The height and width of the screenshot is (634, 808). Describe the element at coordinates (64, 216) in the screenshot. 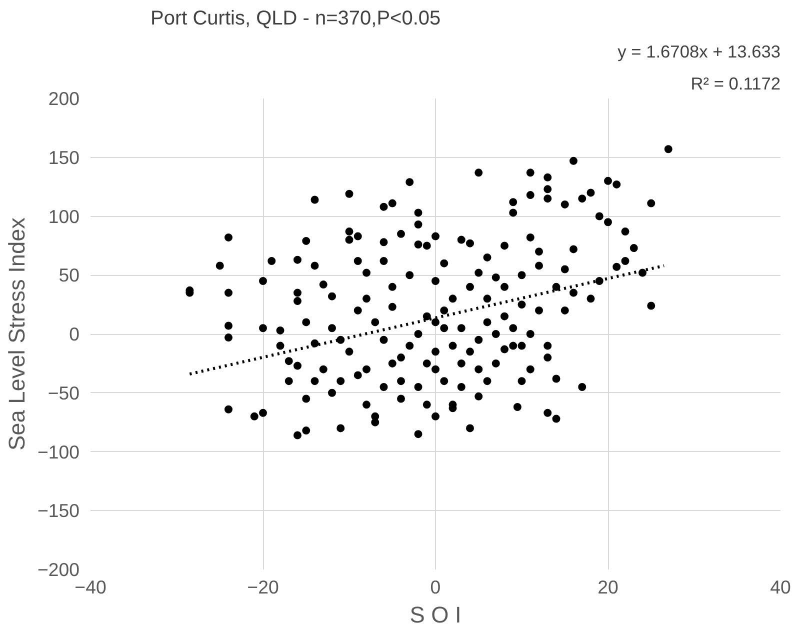

I see `y-tick-label: 100` at that location.